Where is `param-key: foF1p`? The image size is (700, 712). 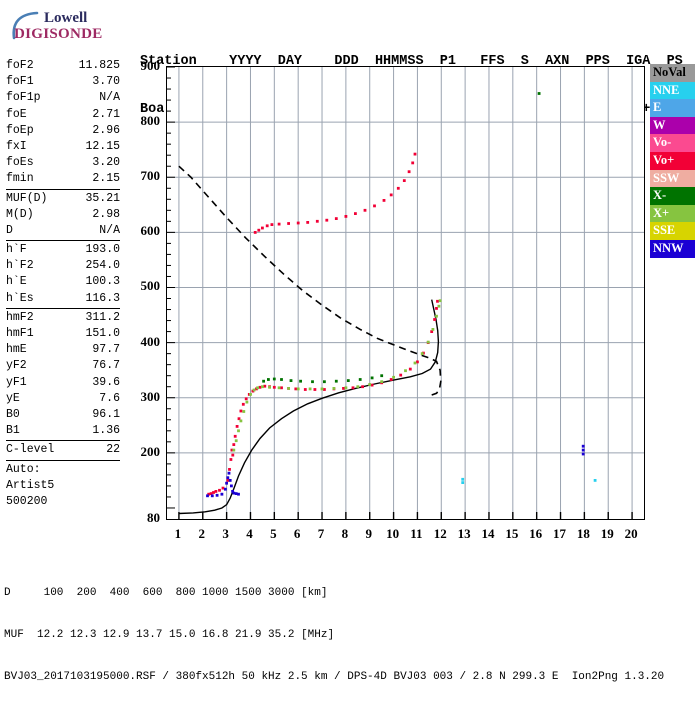 param-key: foF1p is located at coordinates (23, 98).